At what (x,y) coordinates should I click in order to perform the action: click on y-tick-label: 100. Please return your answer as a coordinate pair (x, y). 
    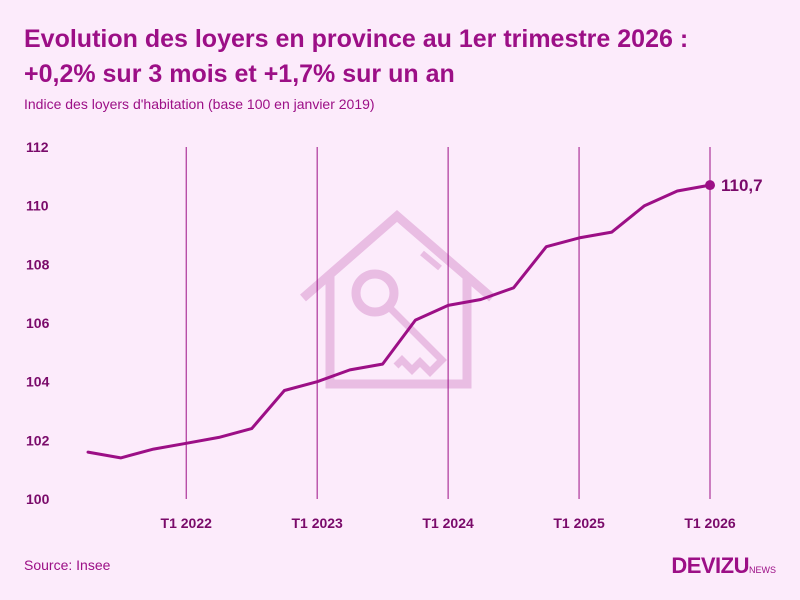
    Looking at the image, I should click on (38, 499).